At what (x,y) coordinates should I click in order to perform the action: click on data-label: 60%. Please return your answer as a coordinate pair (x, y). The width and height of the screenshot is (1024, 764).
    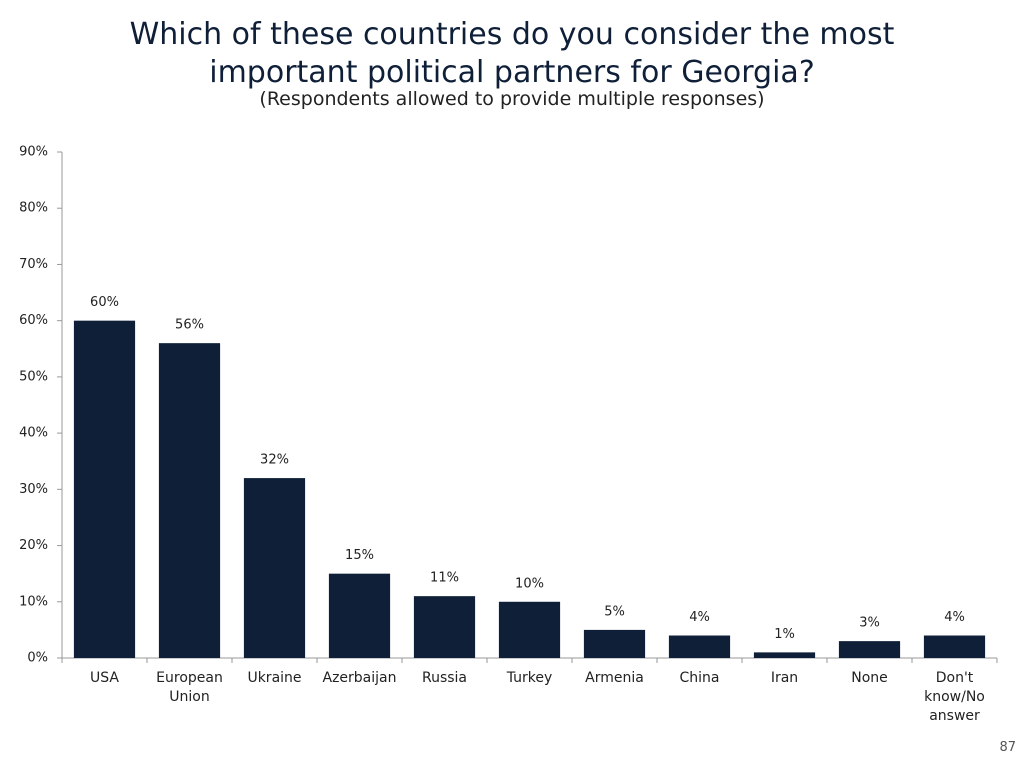
    Looking at the image, I should click on (104, 302).